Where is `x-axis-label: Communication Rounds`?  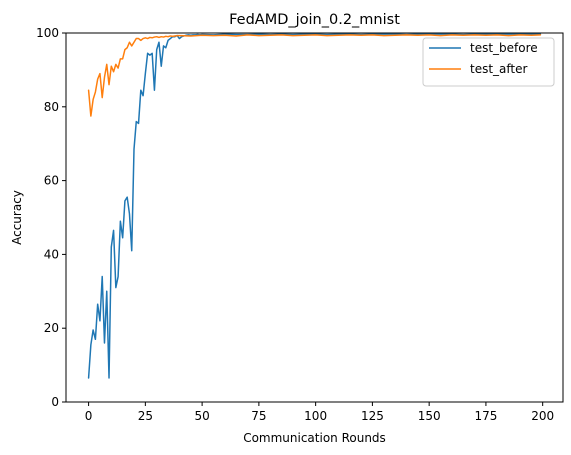
x-axis-label: Communication Rounds is located at coordinates (314, 438).